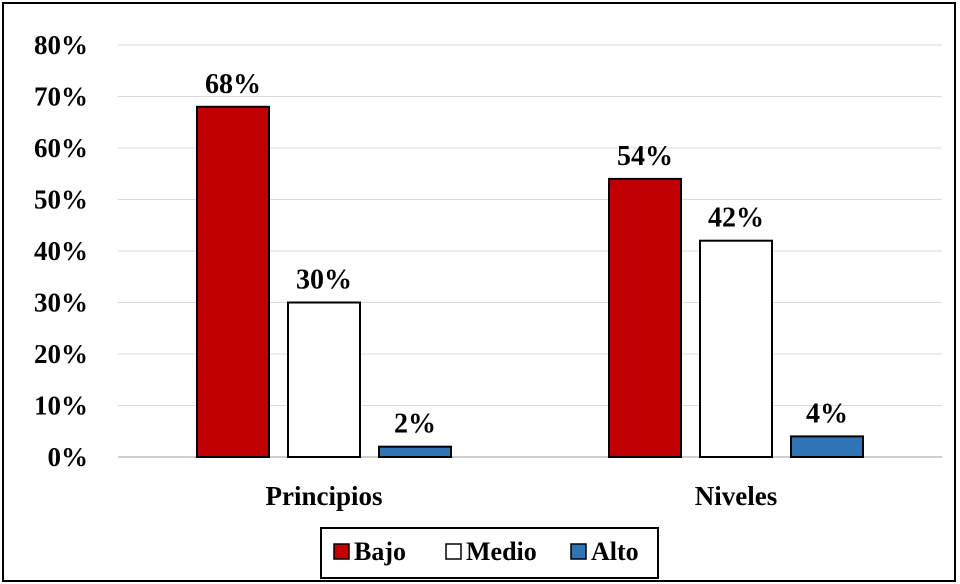 This screenshot has width=960, height=584. What do you see at coordinates (415, 424) in the screenshot?
I see `data-label: 2%` at bounding box center [415, 424].